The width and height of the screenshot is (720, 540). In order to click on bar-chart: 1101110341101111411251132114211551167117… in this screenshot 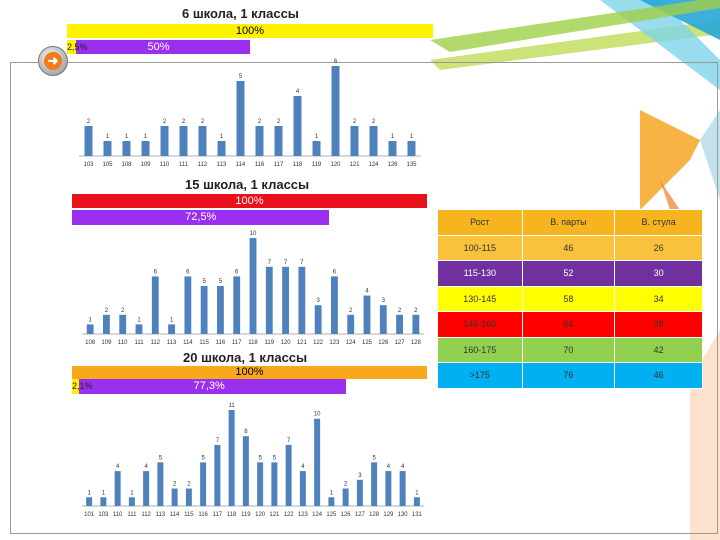, I will do `click(253, 460)`.